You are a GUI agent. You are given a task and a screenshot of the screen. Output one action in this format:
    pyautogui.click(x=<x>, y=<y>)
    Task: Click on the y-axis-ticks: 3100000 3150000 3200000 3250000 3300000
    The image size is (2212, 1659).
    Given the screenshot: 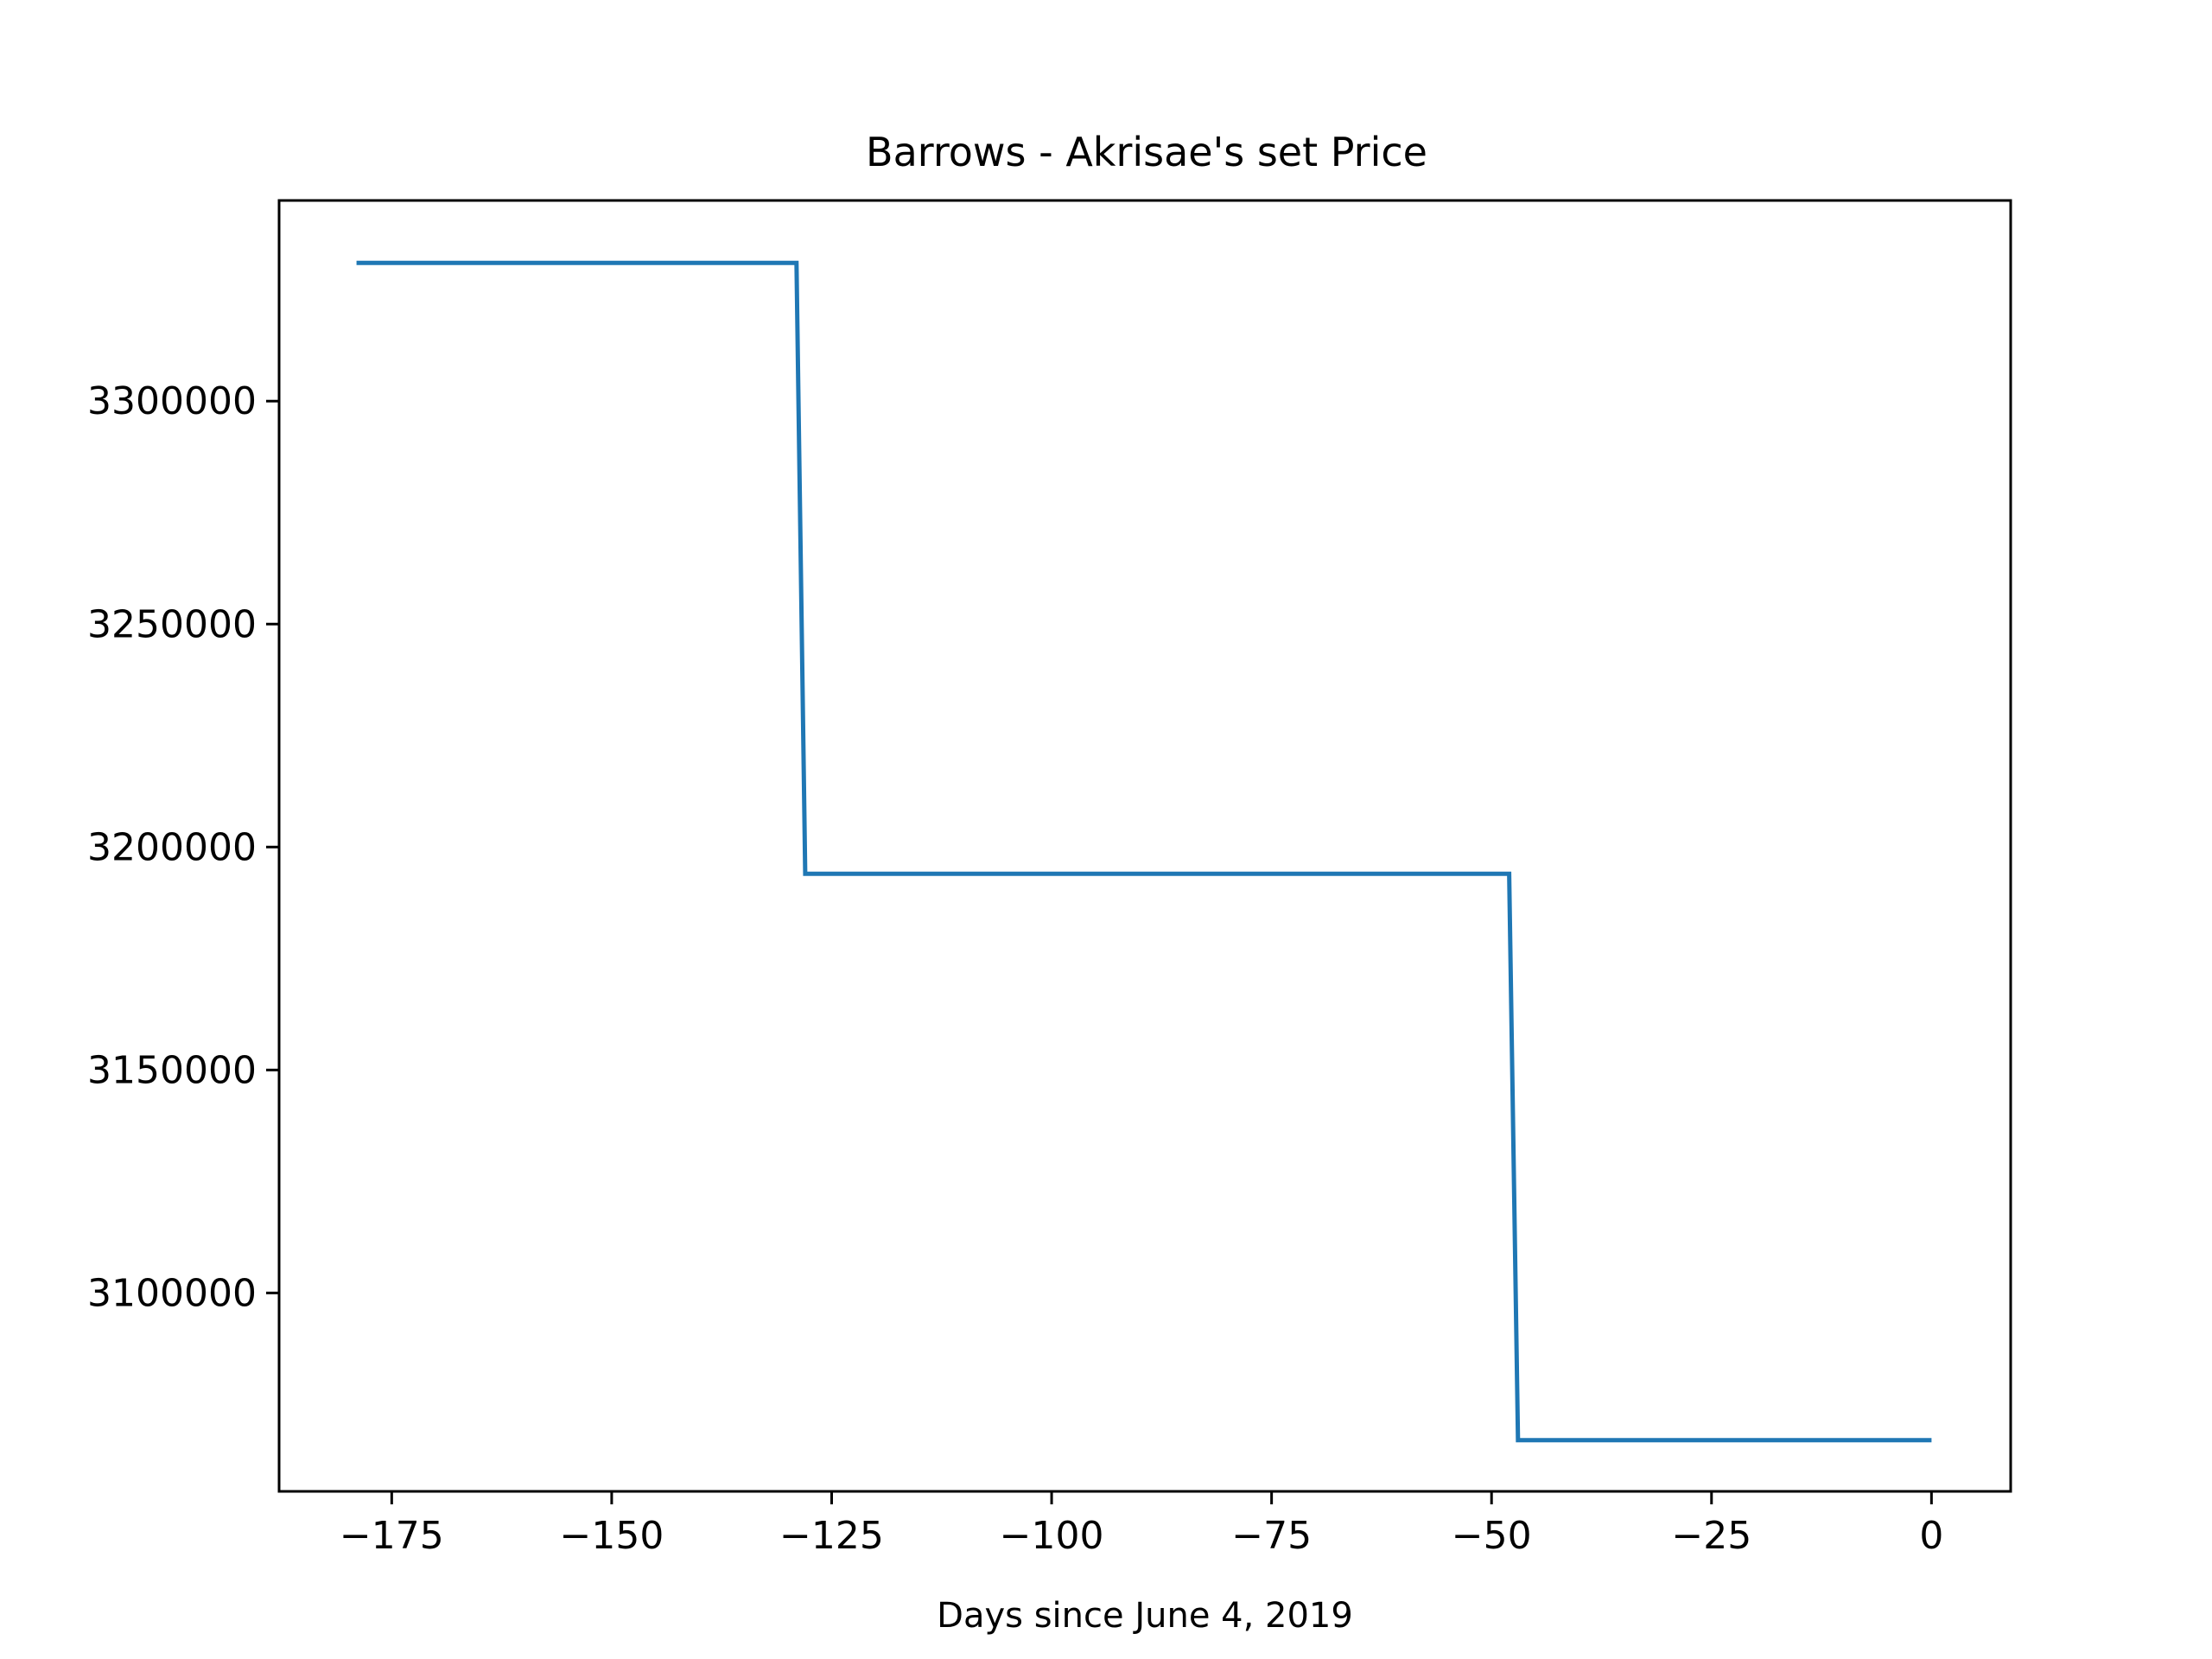 What is the action you would take?
    pyautogui.click(x=183, y=847)
    